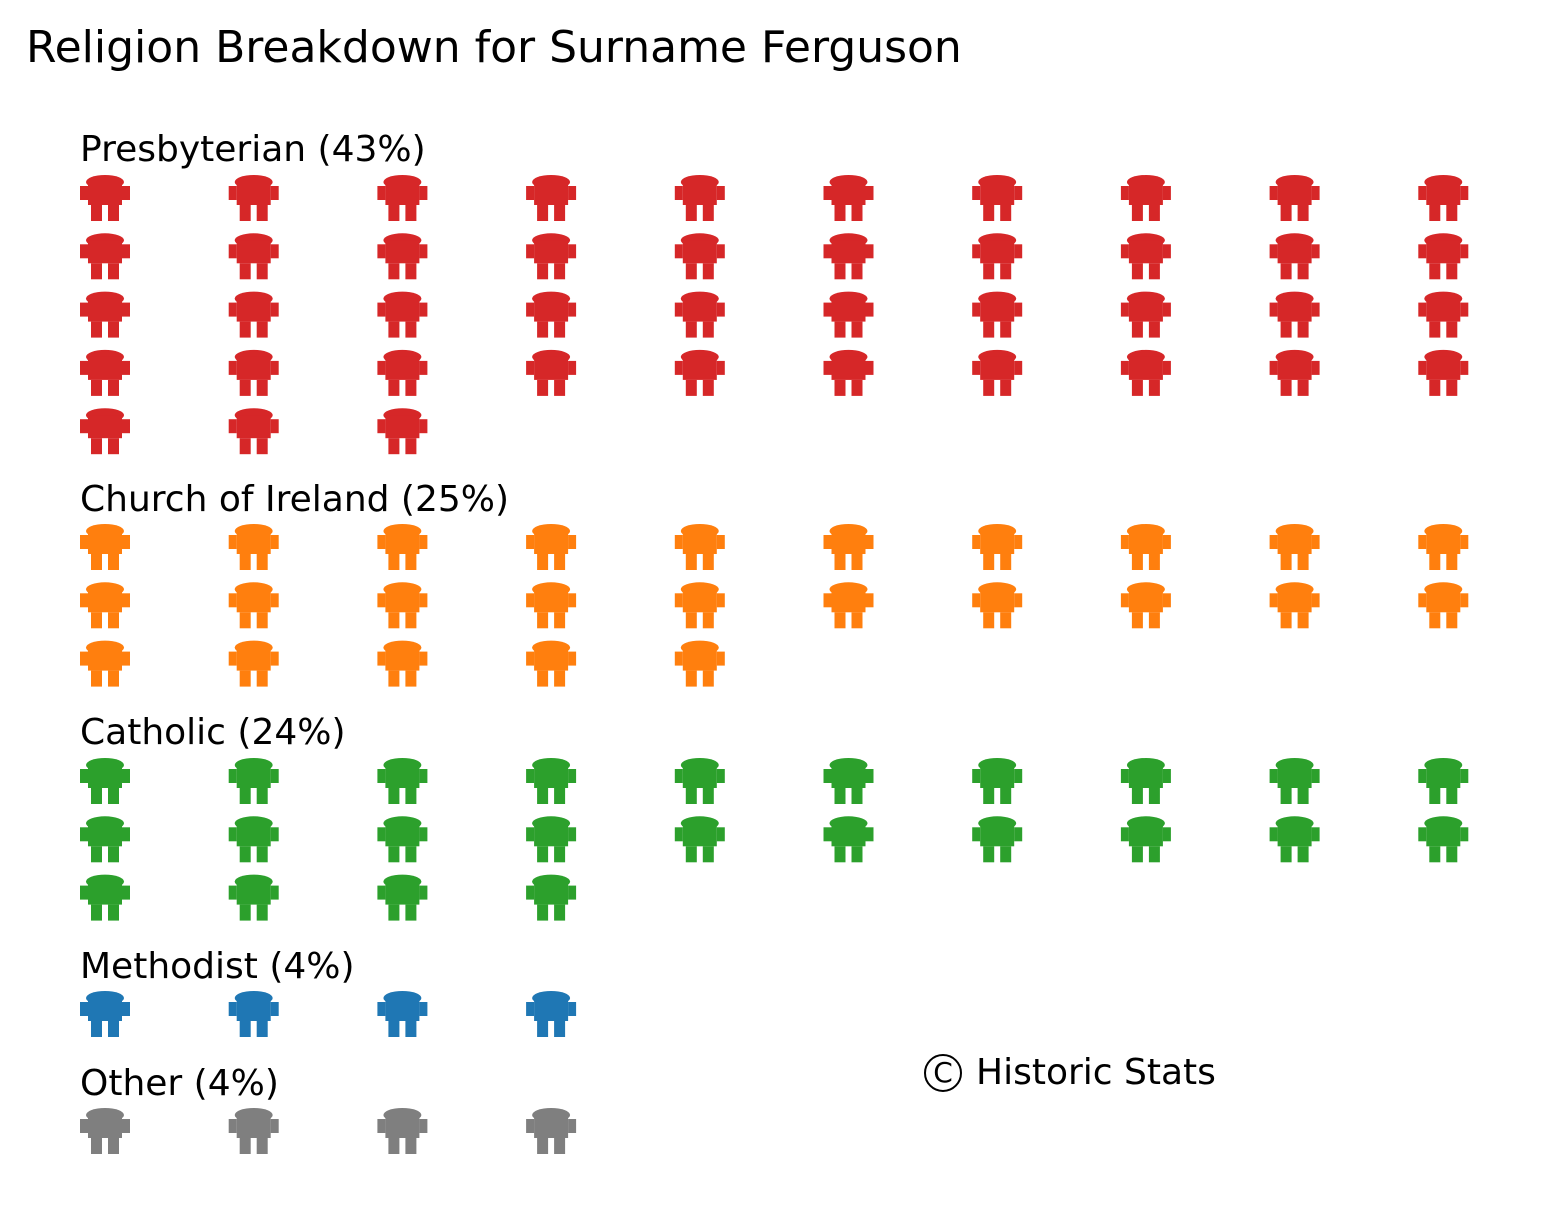 The height and width of the screenshot is (1228, 1548). I want to click on copyright-notice: C Historic Stats, so click(1070, 1073).